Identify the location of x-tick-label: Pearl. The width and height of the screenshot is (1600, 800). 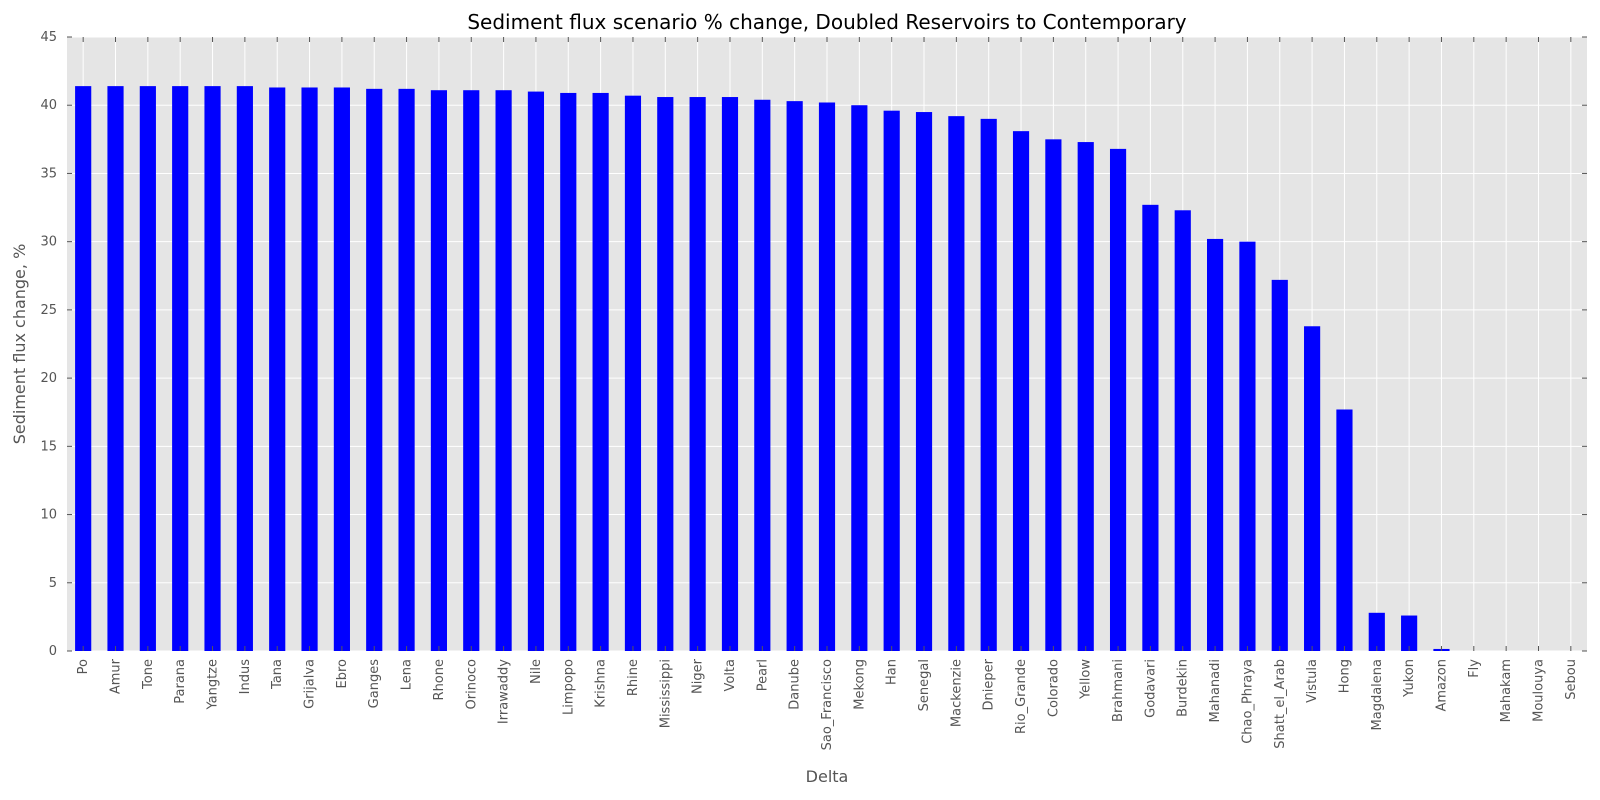
(762, 675).